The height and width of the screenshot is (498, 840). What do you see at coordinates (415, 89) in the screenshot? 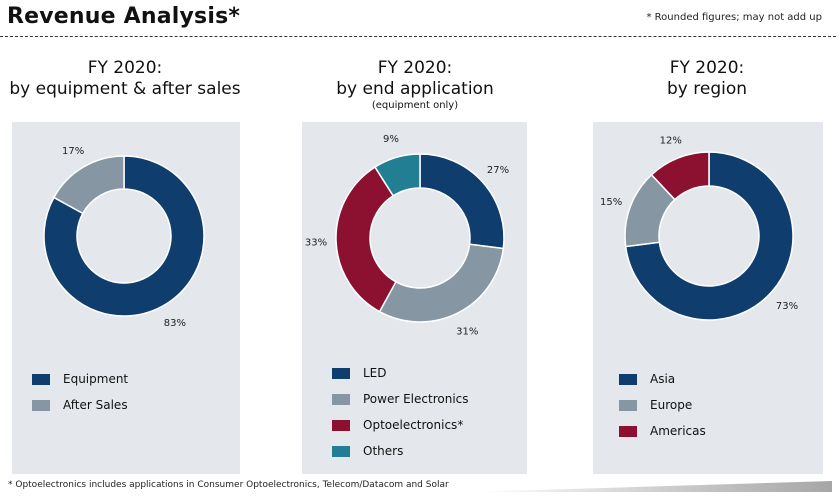
I see `chart-subtitle: by end application` at bounding box center [415, 89].